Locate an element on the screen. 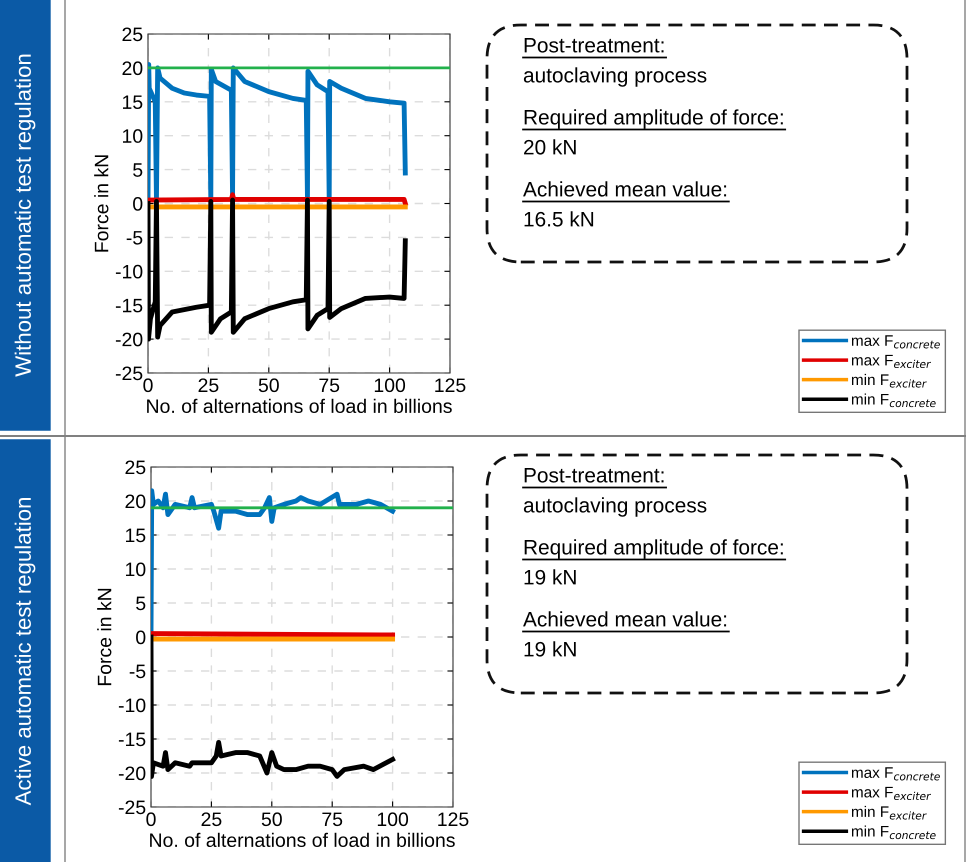 Image resolution: width=966 pixels, height=862 pixels. text: Without automatic test regulation is located at coordinates (25, 215).